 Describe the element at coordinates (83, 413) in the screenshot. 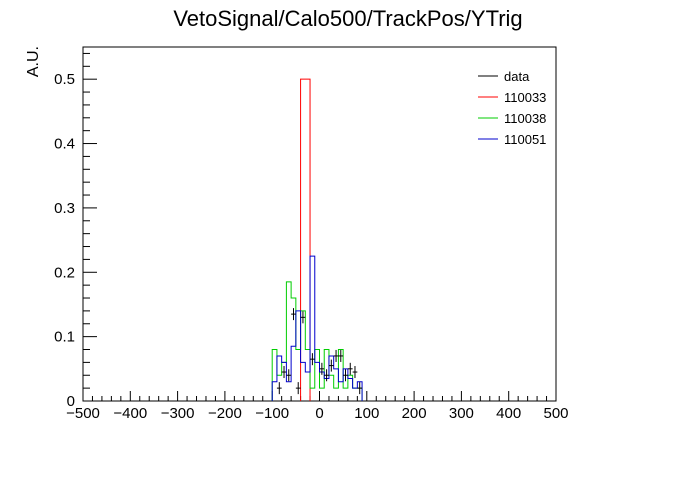

I see `x-tick-label: −500` at that location.